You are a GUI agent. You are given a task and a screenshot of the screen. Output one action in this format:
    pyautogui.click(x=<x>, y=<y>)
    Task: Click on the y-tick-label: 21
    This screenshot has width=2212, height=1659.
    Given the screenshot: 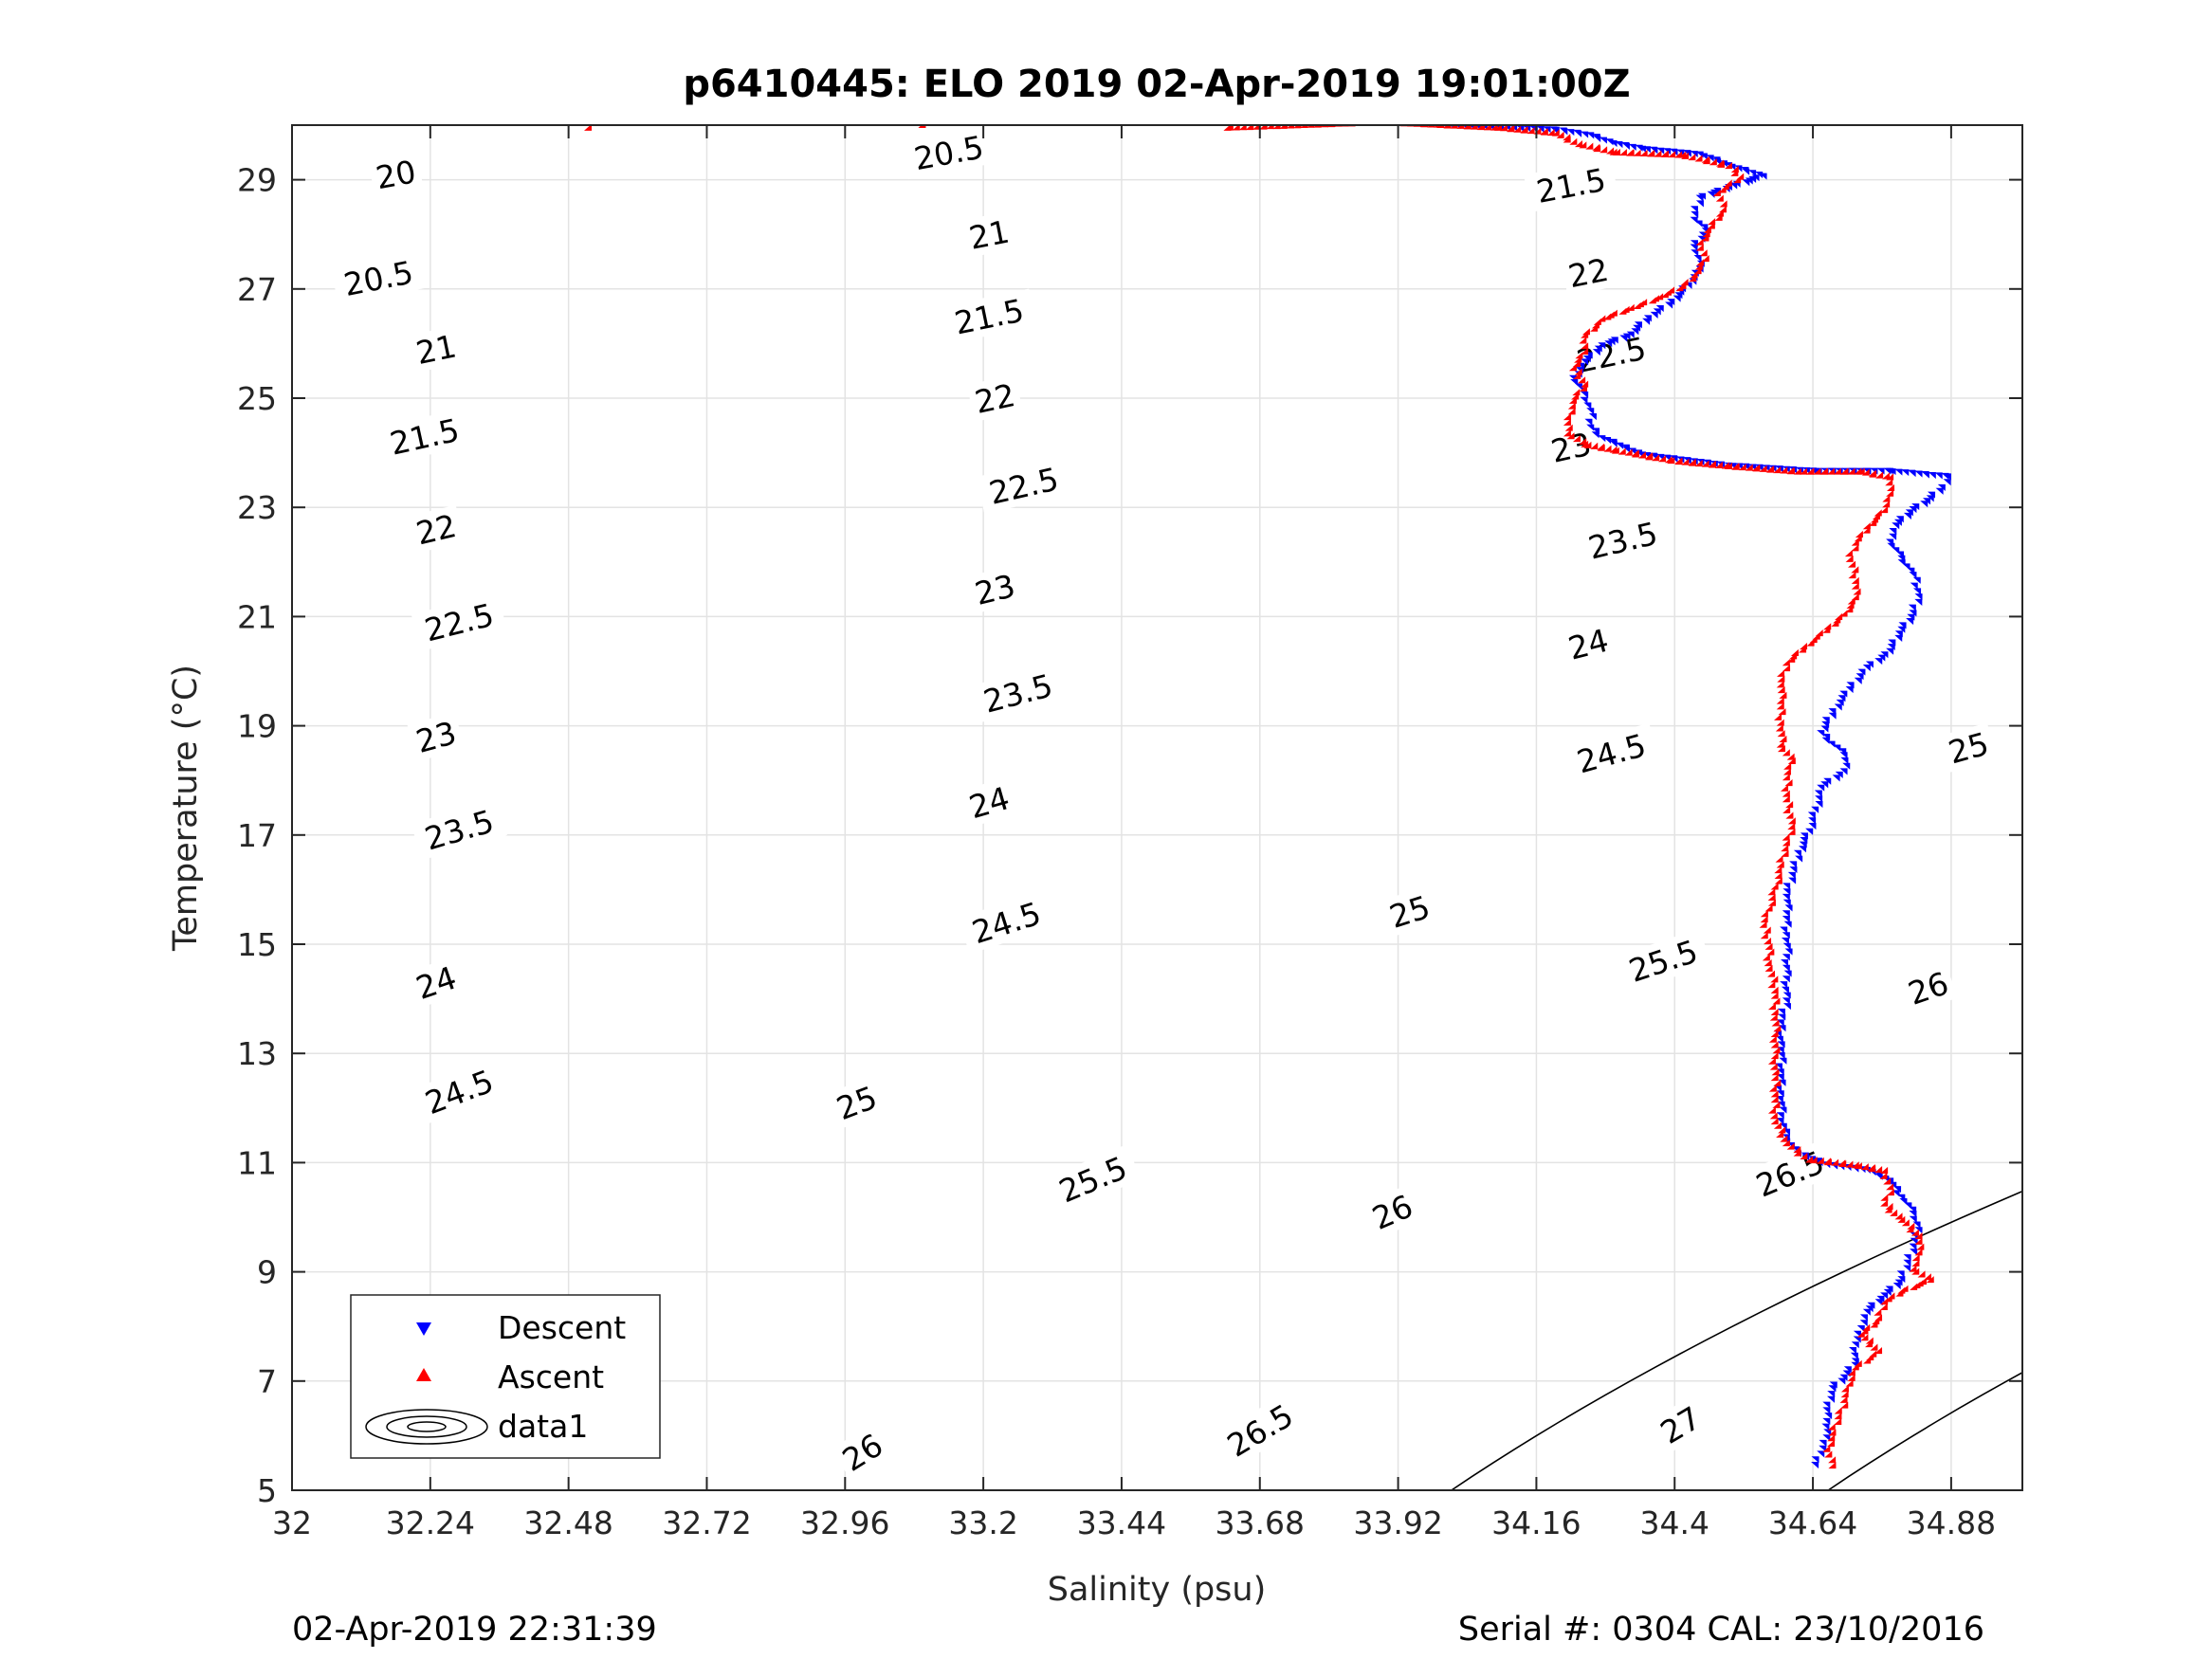 What is the action you would take?
    pyautogui.click(x=257, y=616)
    